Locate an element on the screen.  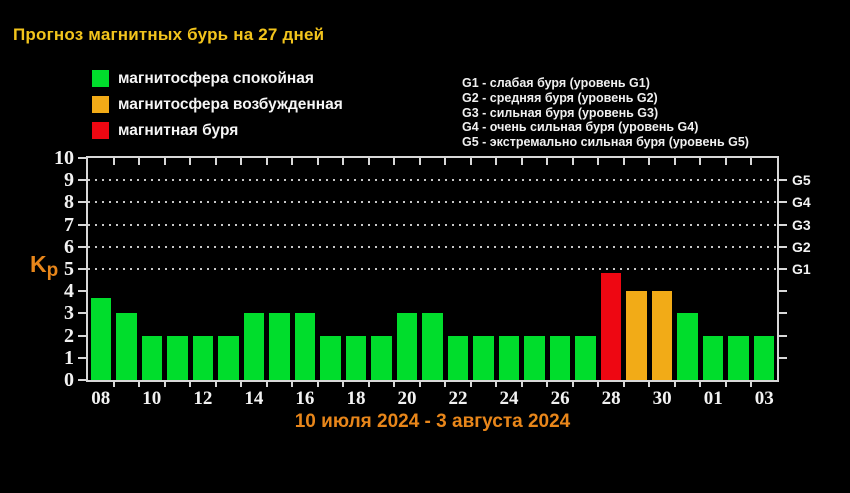
x-axis-label-03: 03 is located at coordinates (764, 398).